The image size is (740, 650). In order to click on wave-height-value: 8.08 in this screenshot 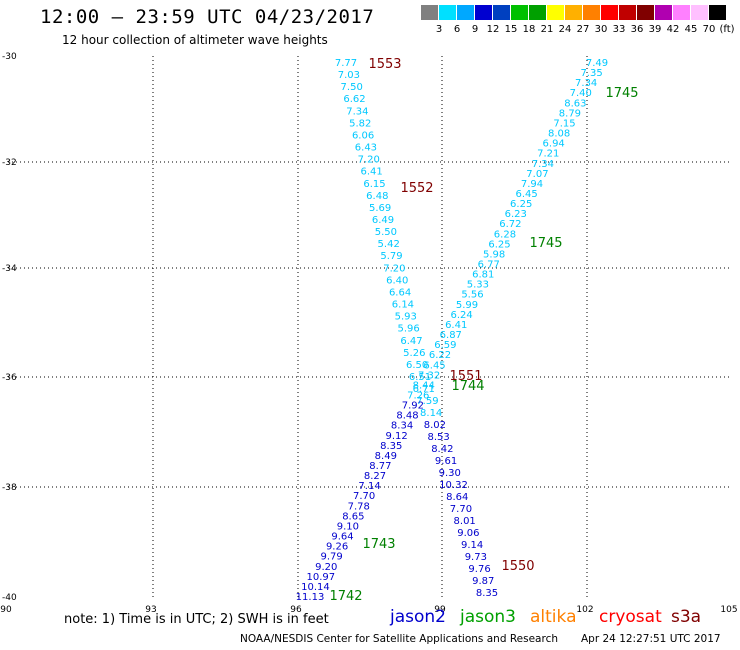, I will do `click(559, 134)`.